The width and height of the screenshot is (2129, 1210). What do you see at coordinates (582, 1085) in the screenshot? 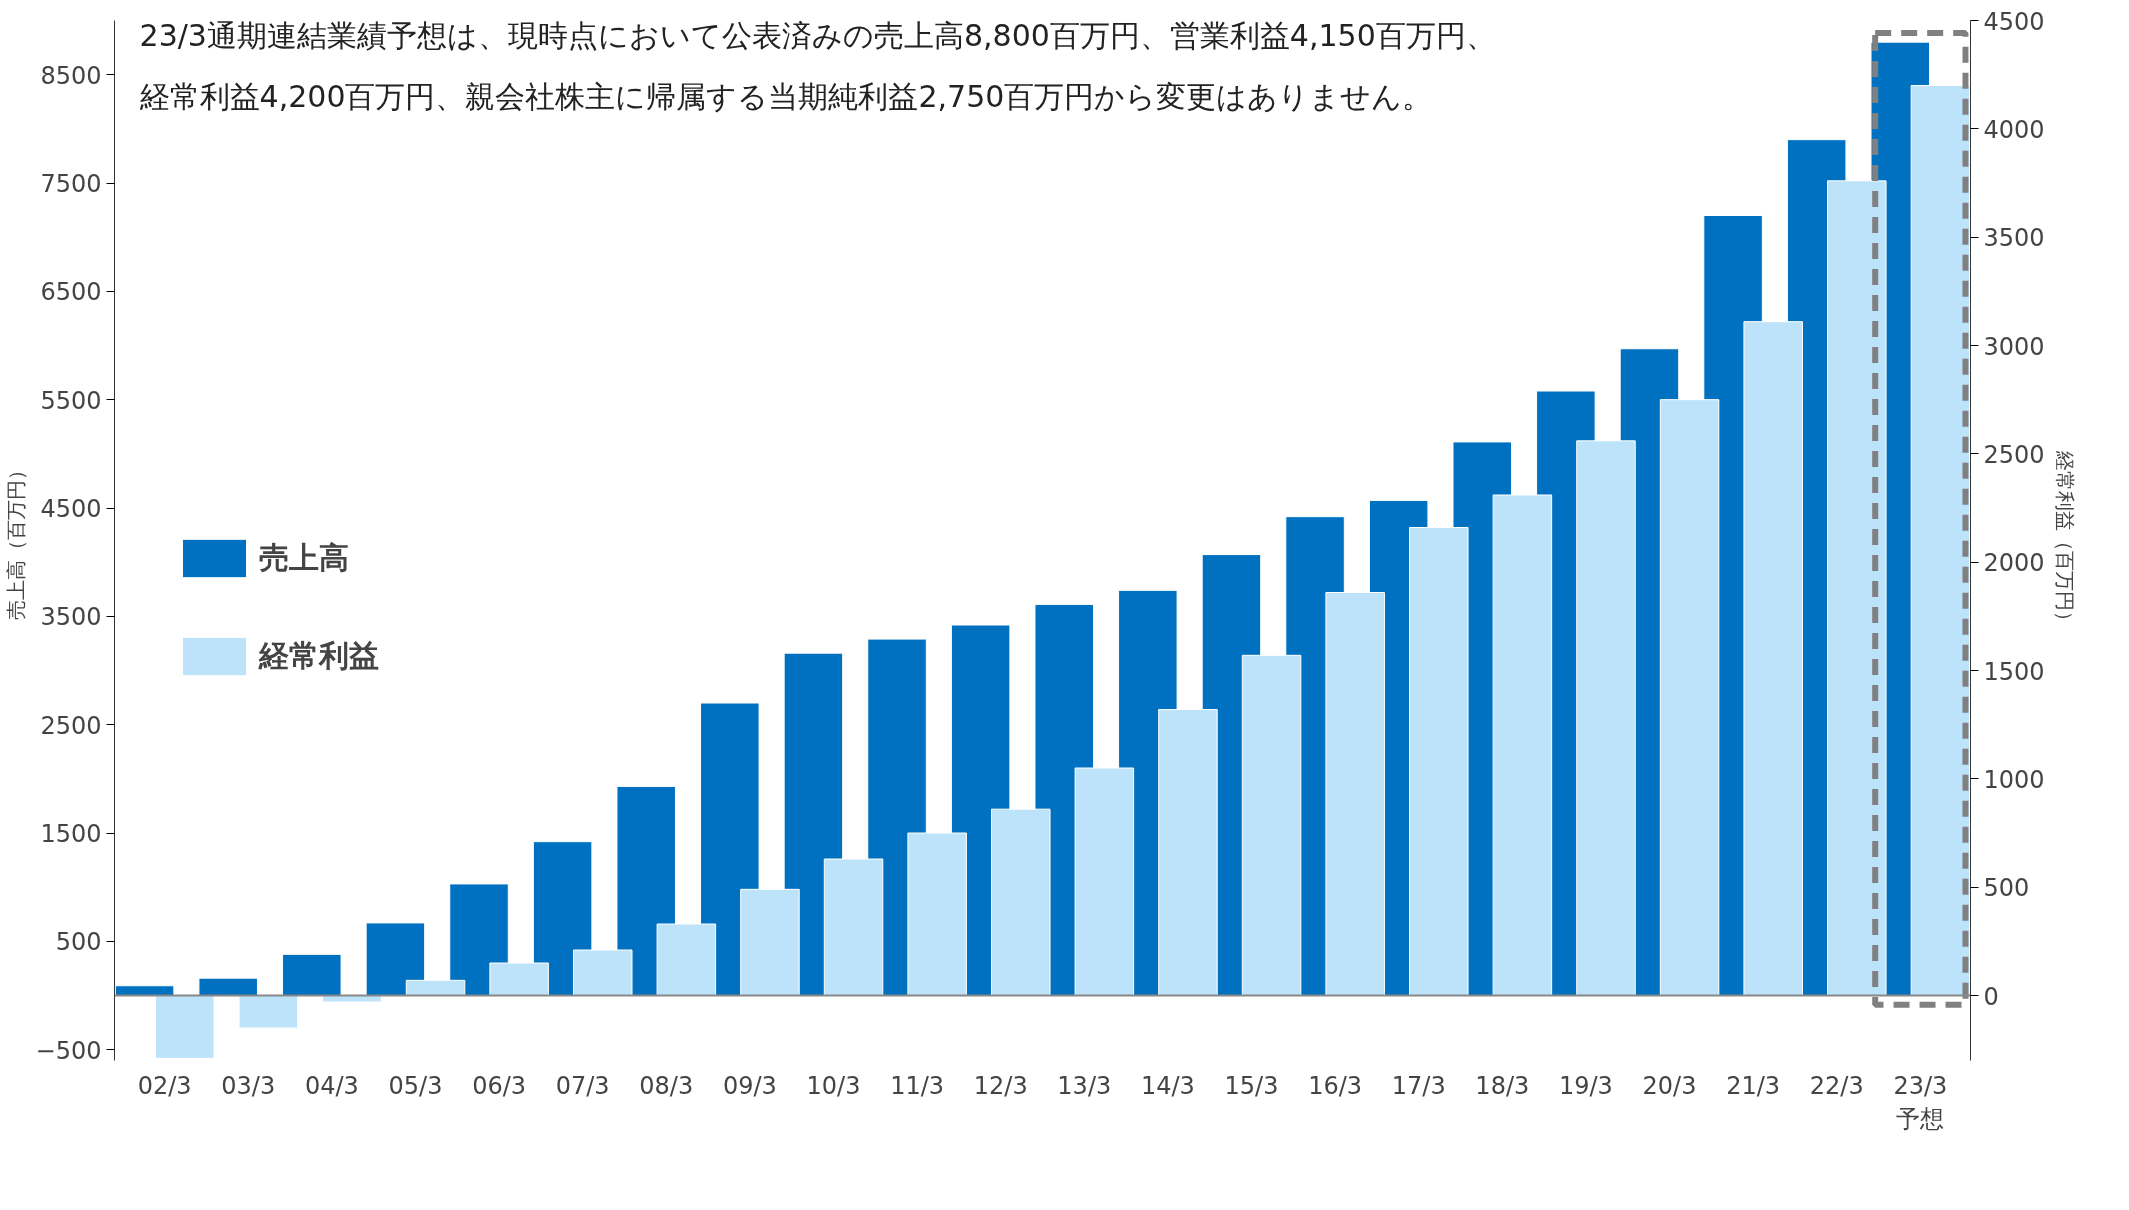
I see `x-tick-label: 07/3` at bounding box center [582, 1085].